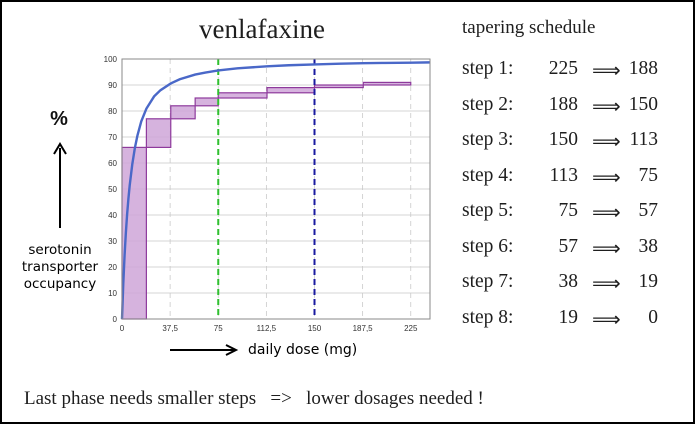 The height and width of the screenshot is (424, 695). I want to click on x-tick-label: 187,5, so click(363, 328).